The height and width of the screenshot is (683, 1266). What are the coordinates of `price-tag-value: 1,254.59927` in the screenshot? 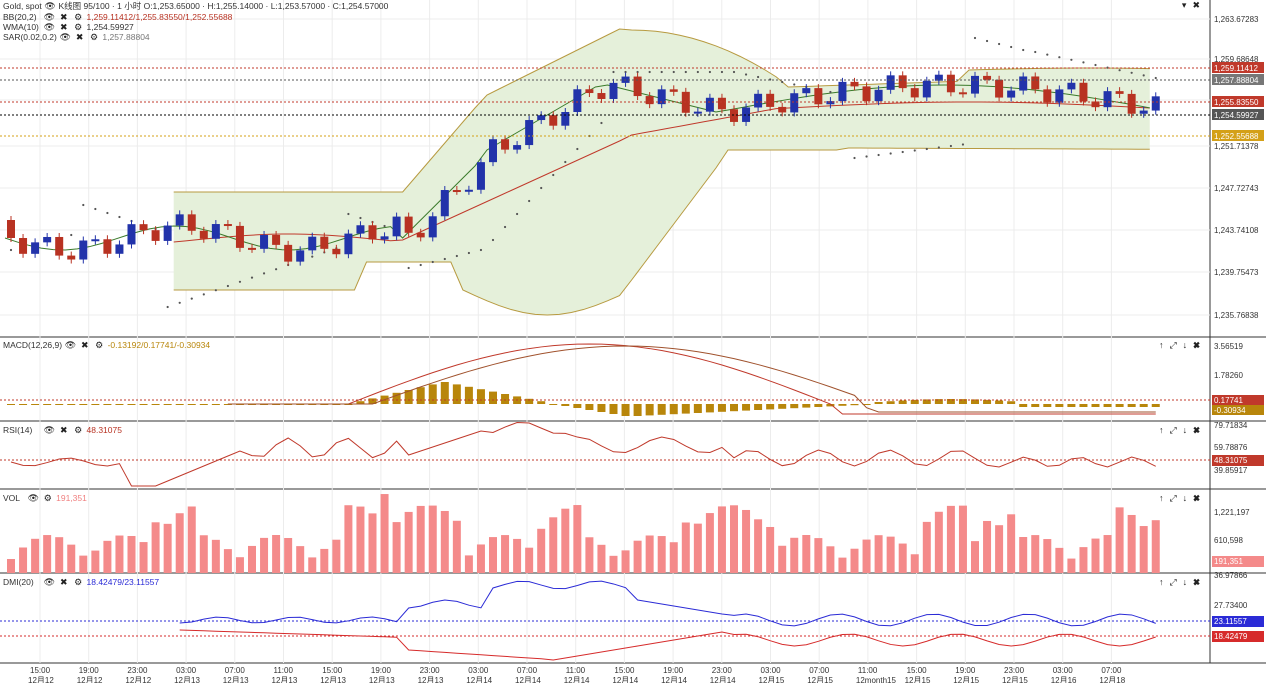 It's located at (1236, 115).